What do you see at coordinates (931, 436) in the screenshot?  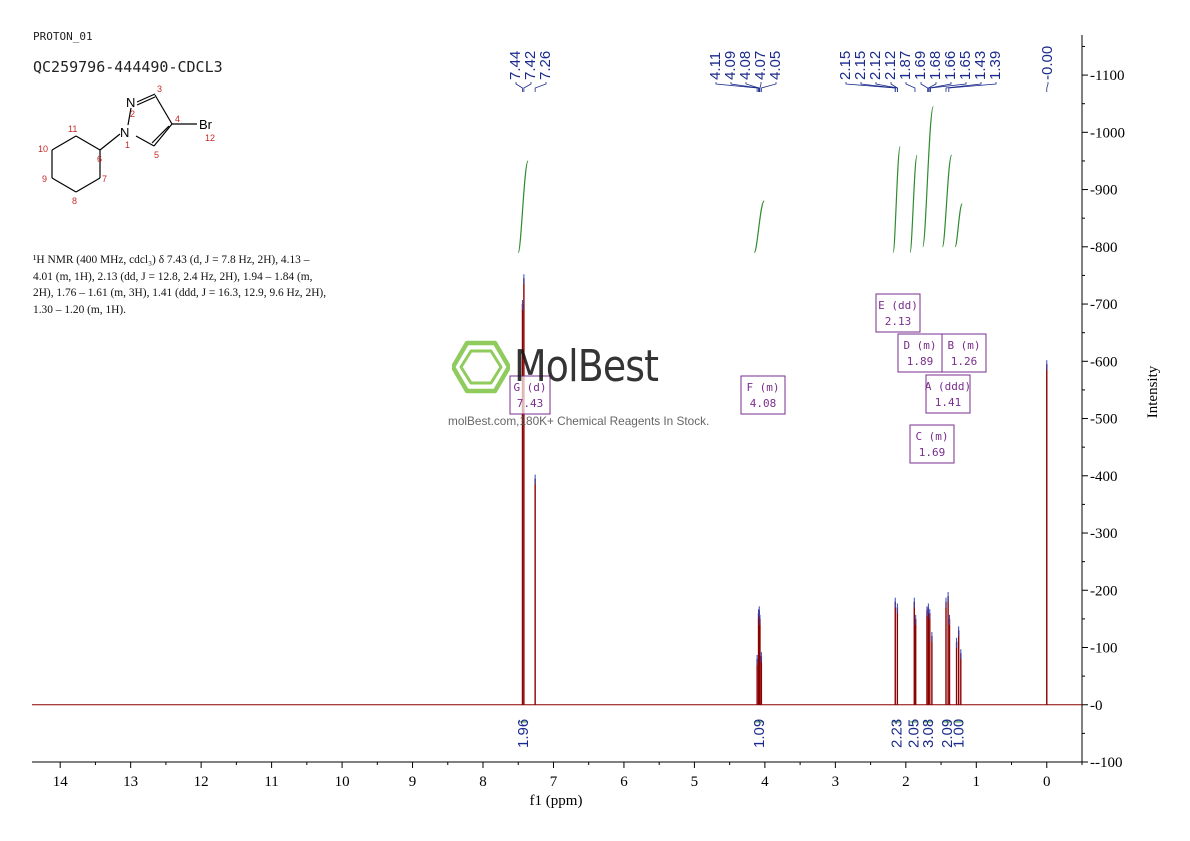 I see `multiplet-type: C (m)` at bounding box center [931, 436].